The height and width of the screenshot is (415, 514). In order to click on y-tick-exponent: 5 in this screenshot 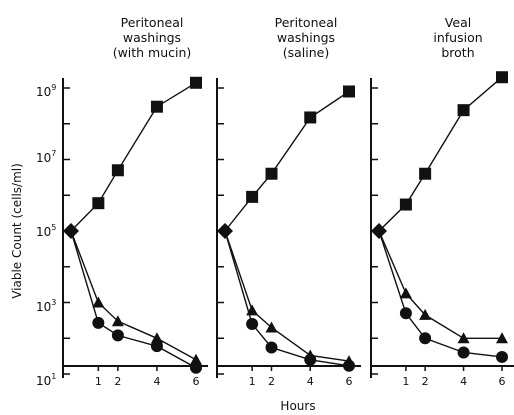, I will do `click(53, 227)`.